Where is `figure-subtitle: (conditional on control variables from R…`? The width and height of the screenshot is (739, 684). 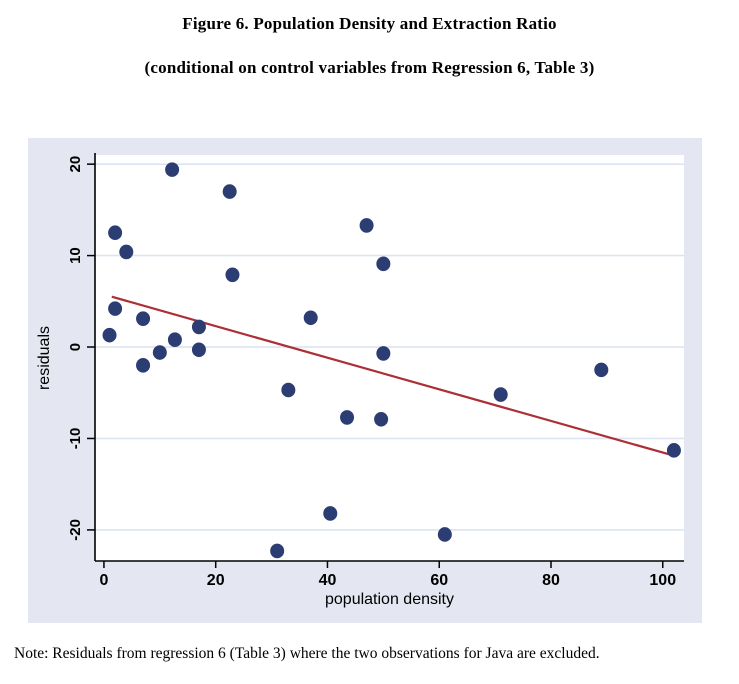 figure-subtitle: (conditional on control variables from R… is located at coordinates (369, 67).